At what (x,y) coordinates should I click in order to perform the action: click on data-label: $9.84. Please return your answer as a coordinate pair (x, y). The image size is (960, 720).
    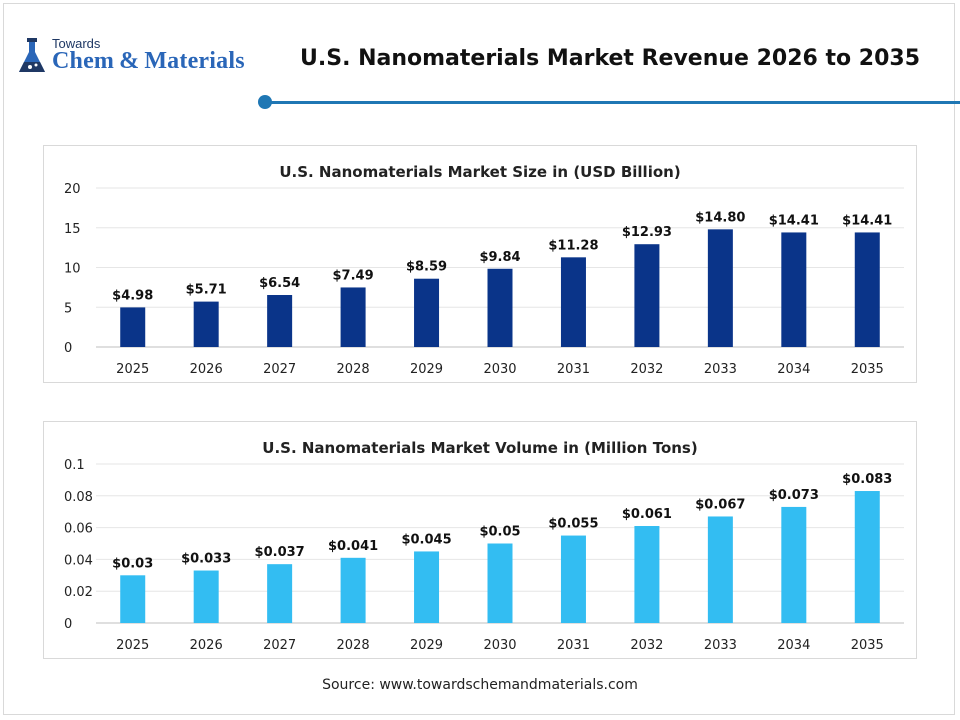
    Looking at the image, I should click on (499, 257).